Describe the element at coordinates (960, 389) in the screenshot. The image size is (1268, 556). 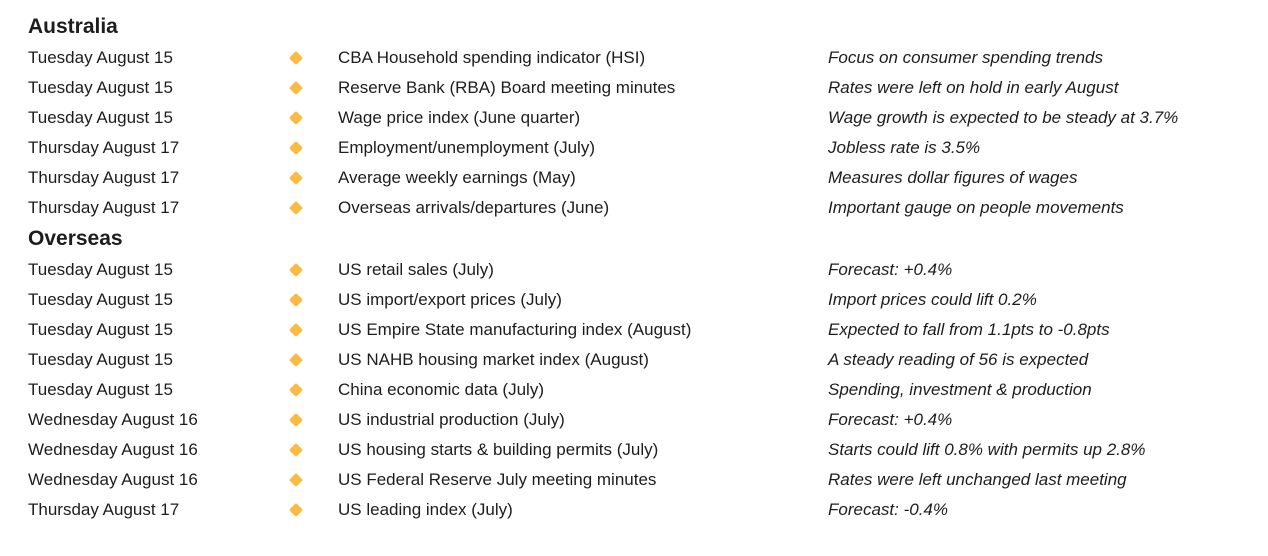
I see `event-note: Spending, investment & production` at that location.